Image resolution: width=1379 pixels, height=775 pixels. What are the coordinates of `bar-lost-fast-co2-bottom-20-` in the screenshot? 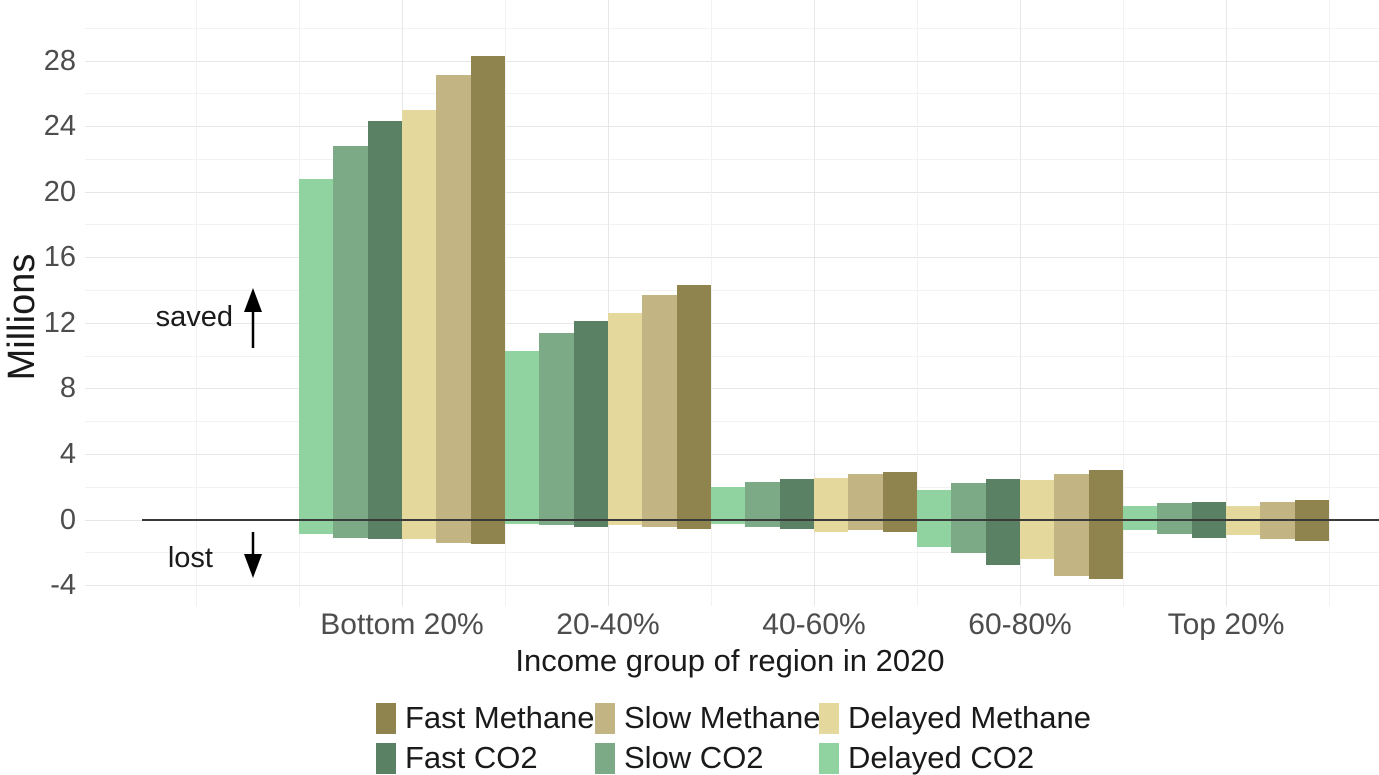 It's located at (384, 529).